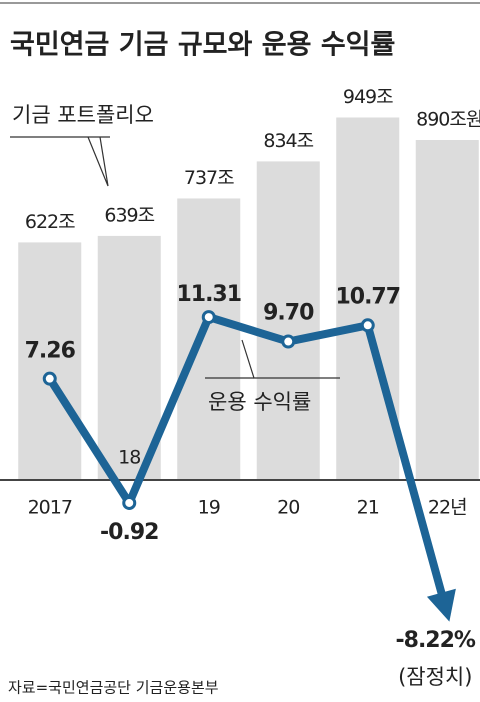 The image size is (480, 702). Describe the element at coordinates (129, 215) in the screenshot. I see `bar-label: 639조` at that location.